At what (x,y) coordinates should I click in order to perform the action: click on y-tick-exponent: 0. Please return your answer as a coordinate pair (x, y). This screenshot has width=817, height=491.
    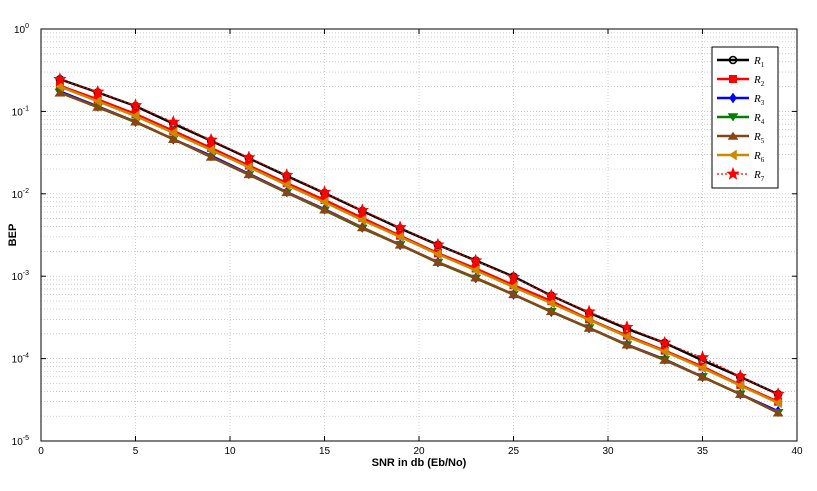
    Looking at the image, I should click on (27, 26).